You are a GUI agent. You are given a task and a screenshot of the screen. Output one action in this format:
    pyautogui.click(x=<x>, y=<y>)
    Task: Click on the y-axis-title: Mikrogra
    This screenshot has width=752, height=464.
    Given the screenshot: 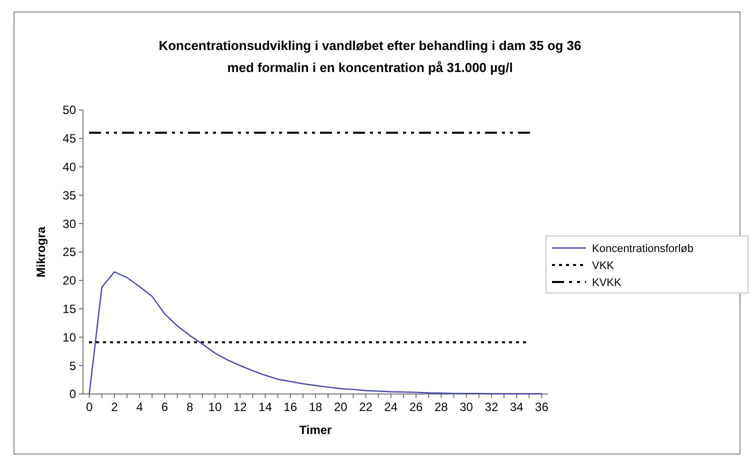 What is the action you would take?
    pyautogui.click(x=41, y=252)
    